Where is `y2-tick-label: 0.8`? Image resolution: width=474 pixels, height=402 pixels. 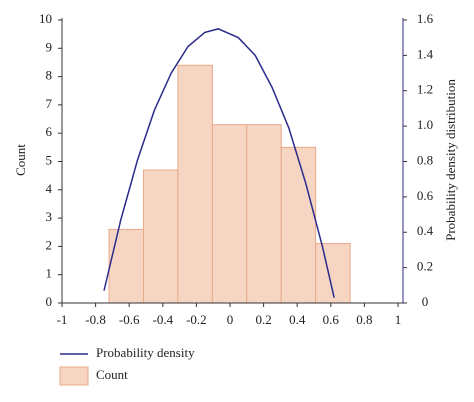 y2-tick-label: 0.8 is located at coordinates (425, 159).